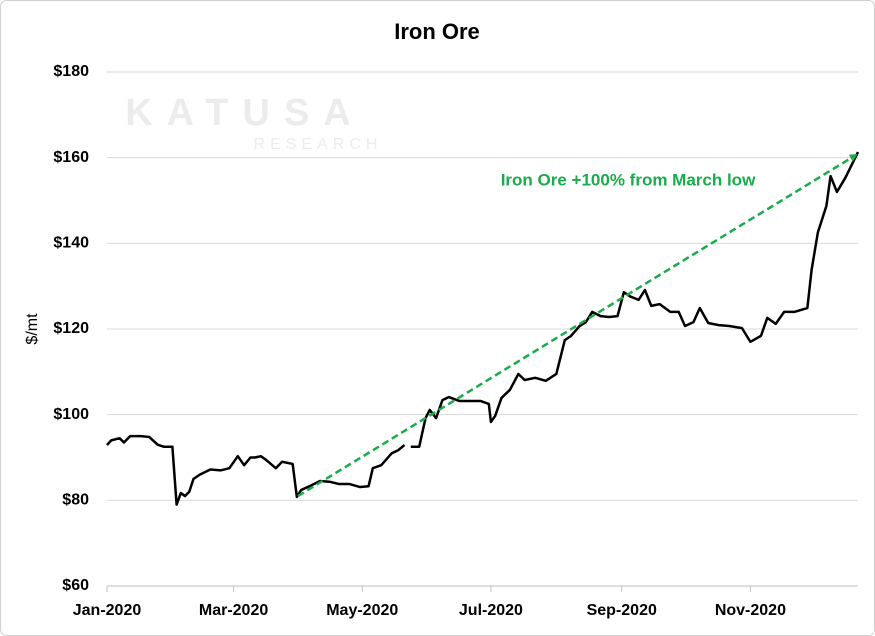  Describe the element at coordinates (71, 71) in the screenshot. I see `y-tick-label: $180` at that location.